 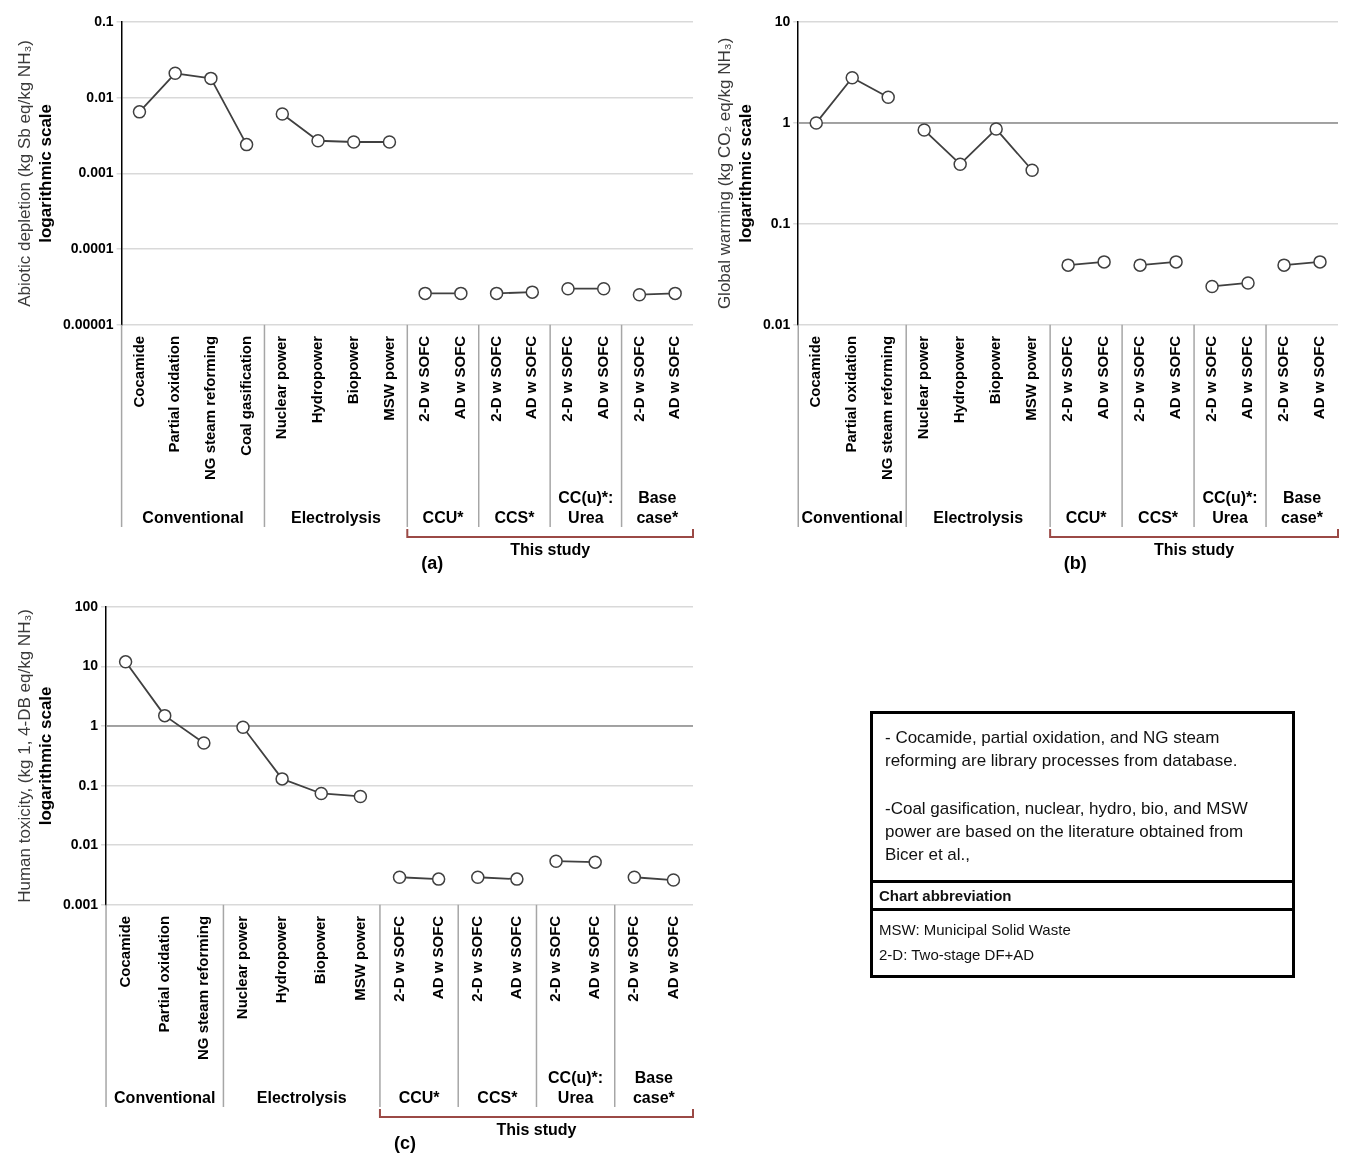 What do you see at coordinates (586, 508) in the screenshot?
I see `text: CC(u)*: Urea` at bounding box center [586, 508].